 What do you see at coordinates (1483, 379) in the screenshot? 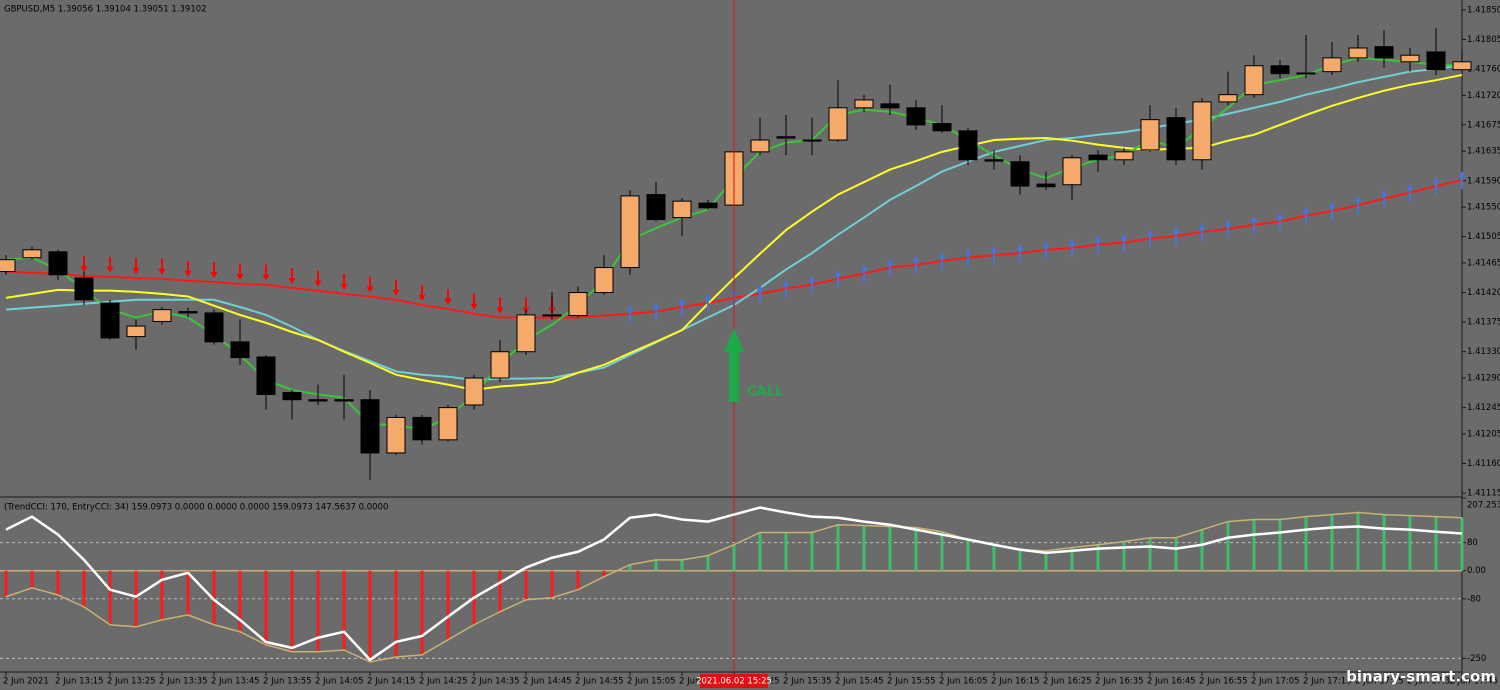
I see `y-tick-label: 1.41290` at bounding box center [1483, 379].